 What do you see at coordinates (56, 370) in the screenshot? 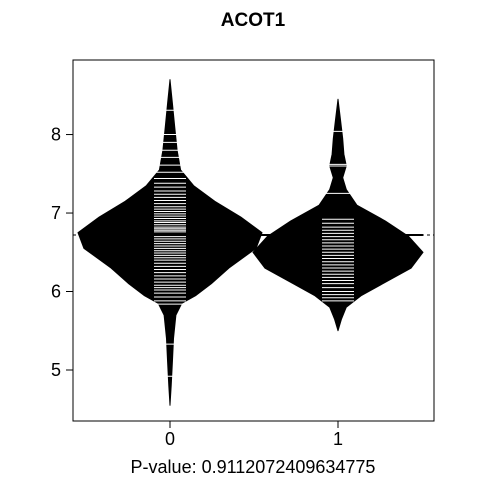
I see `y-tick-label: 5` at bounding box center [56, 370].